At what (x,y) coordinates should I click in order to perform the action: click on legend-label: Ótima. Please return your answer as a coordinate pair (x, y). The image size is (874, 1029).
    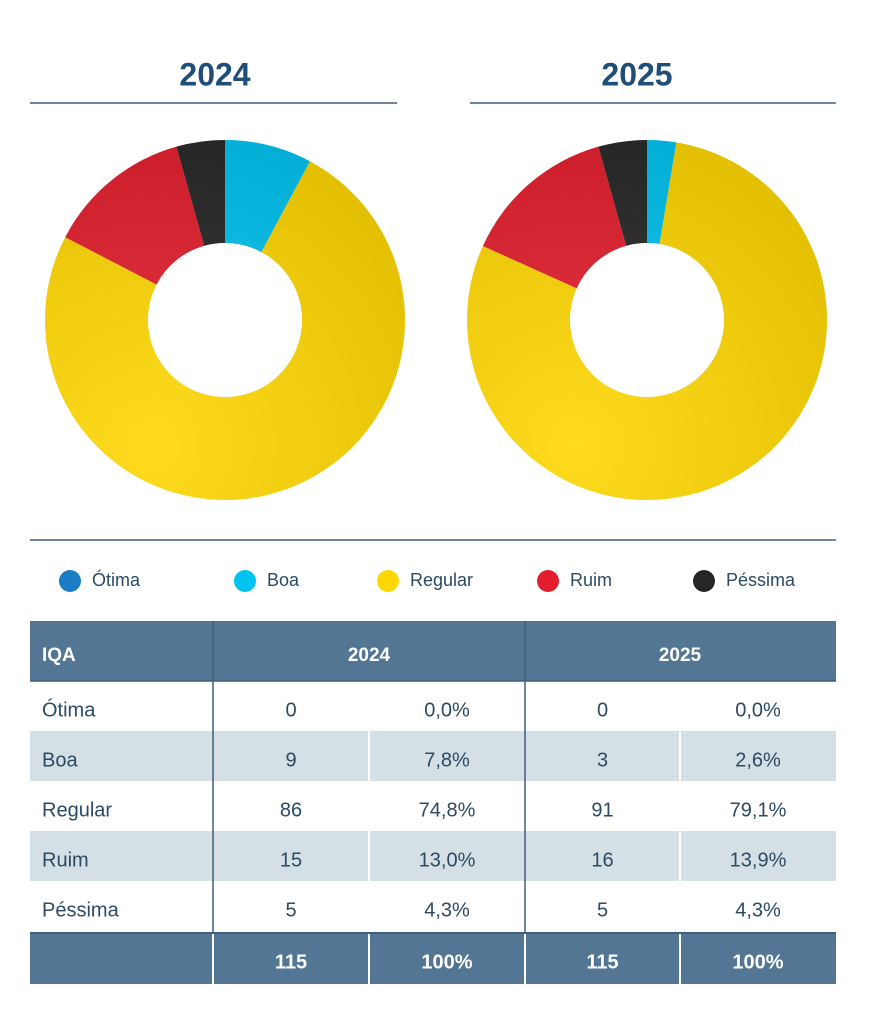
    Looking at the image, I should click on (116, 579).